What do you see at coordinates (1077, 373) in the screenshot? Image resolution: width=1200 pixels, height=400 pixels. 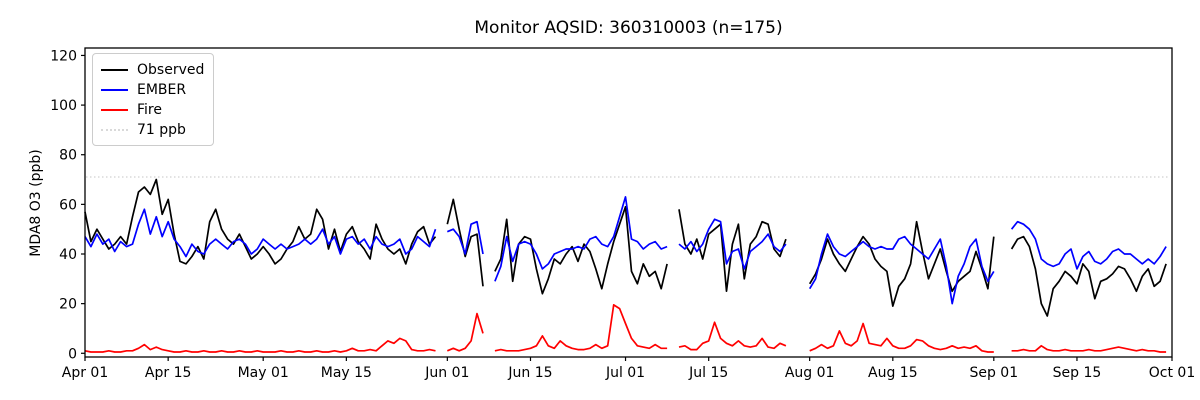 I see `x-tick-label: Sep 15` at bounding box center [1077, 373].